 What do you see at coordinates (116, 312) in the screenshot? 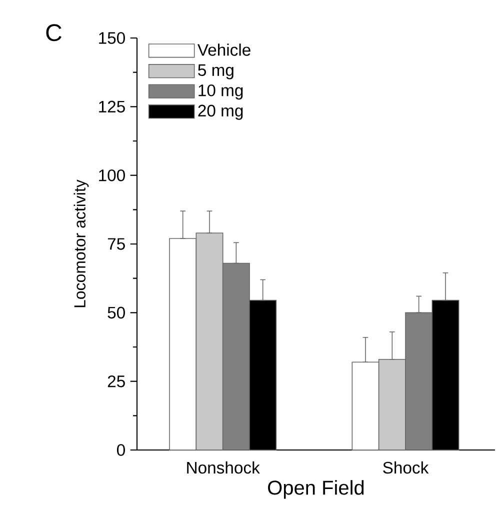
I see `y-tick-label: 50` at bounding box center [116, 312].